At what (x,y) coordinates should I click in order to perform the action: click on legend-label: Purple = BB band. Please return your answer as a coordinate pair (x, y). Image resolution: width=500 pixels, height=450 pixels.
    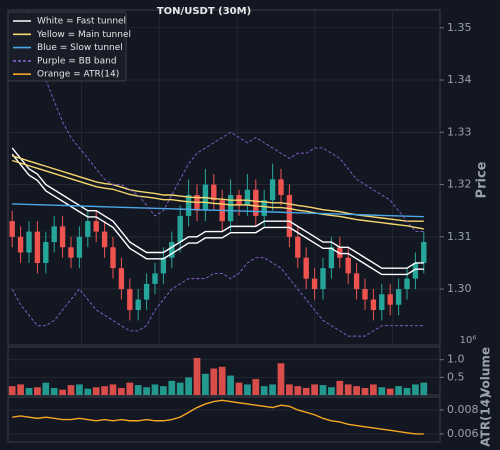
    Looking at the image, I should click on (77, 61).